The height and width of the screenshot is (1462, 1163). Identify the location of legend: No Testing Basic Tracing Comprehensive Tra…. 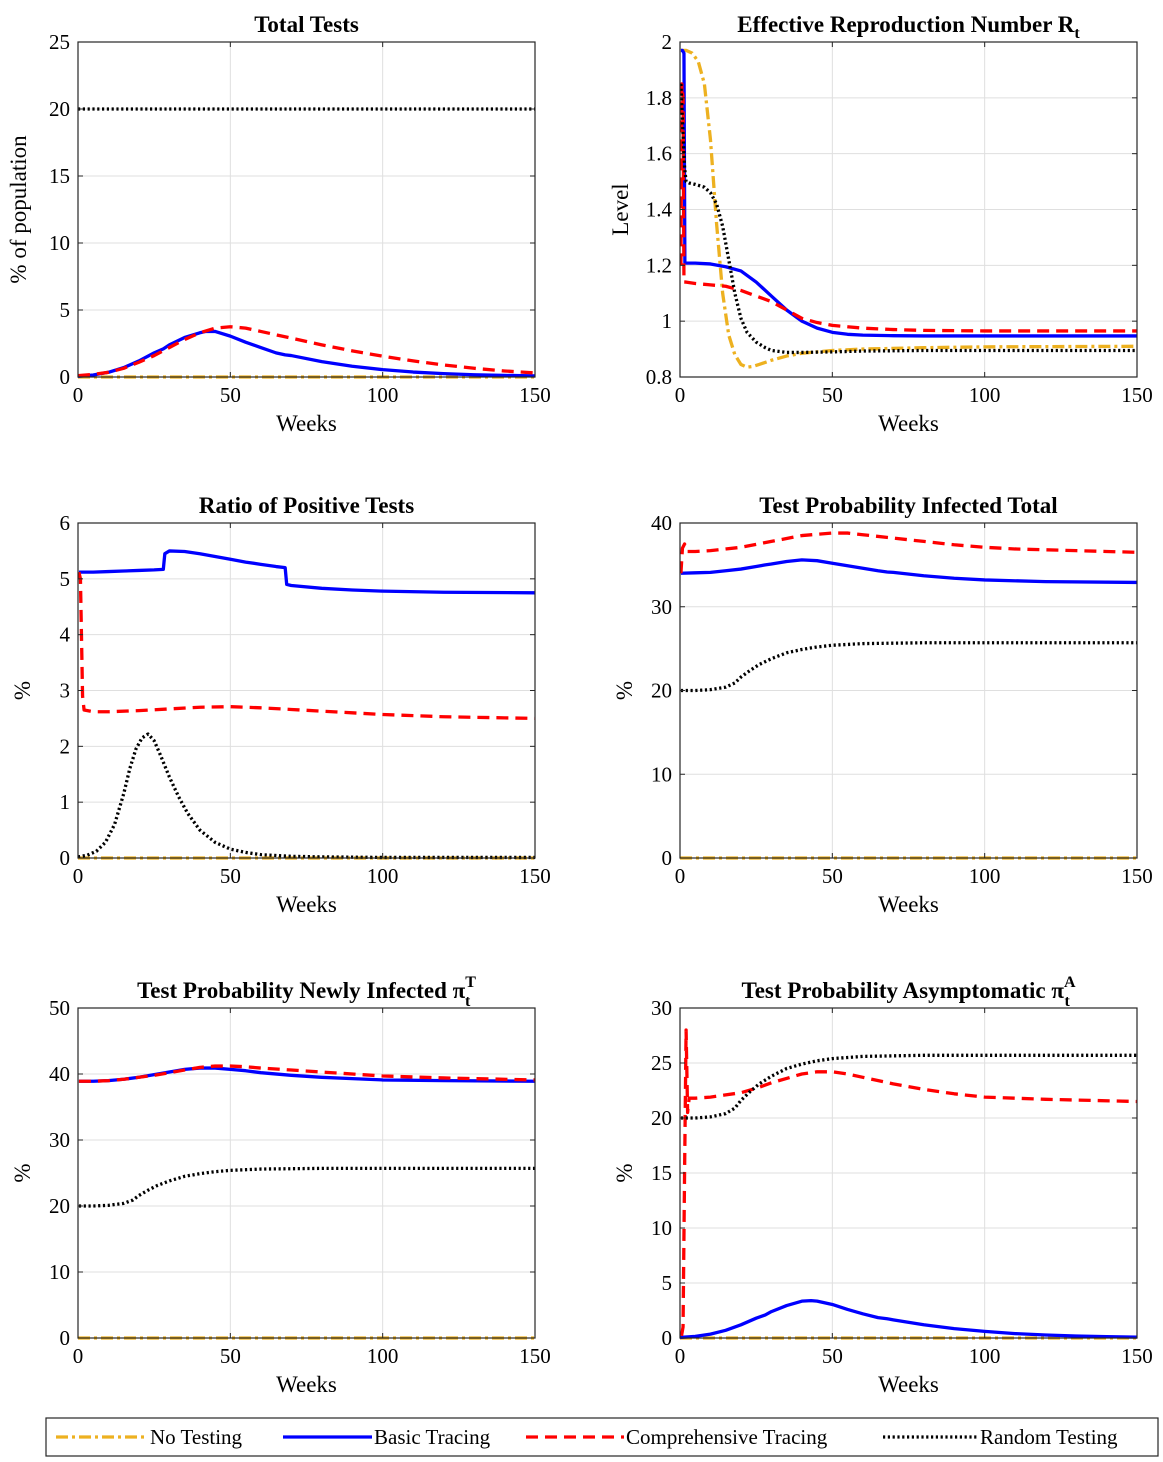
(602, 1437).